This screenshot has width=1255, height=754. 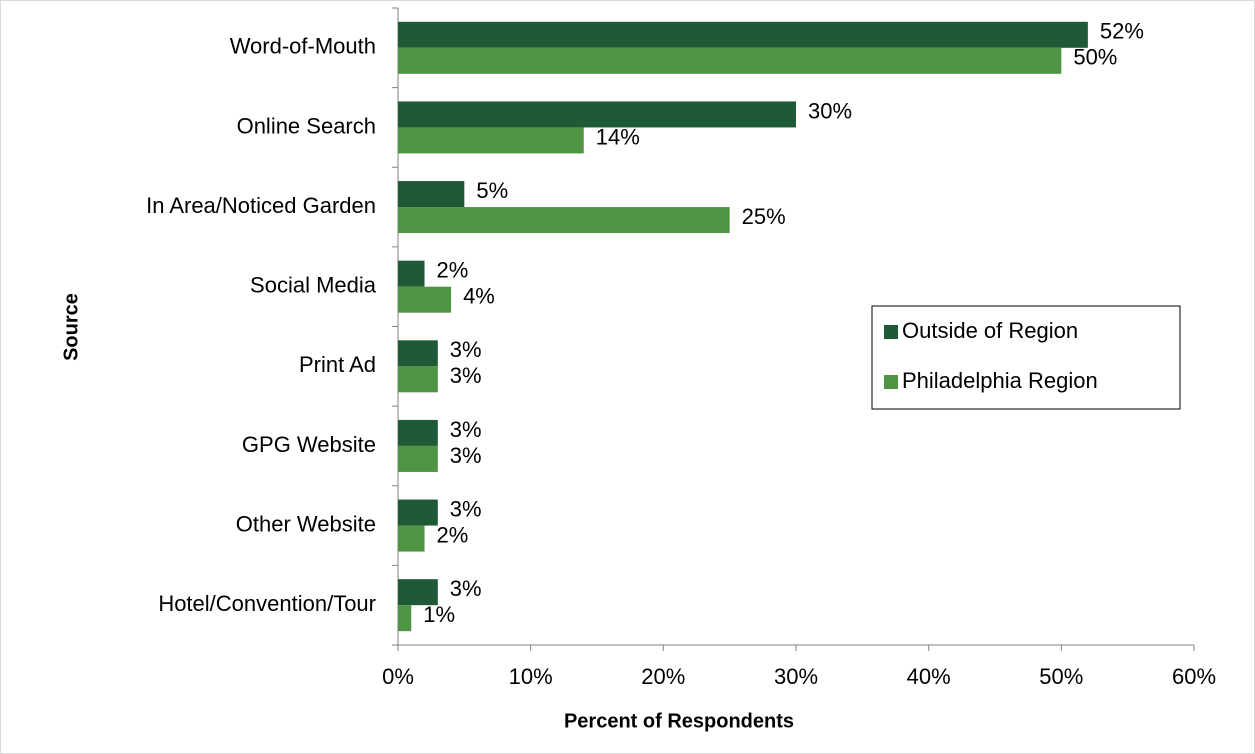 What do you see at coordinates (796, 676) in the screenshot?
I see `x-tick-label: 30%` at bounding box center [796, 676].